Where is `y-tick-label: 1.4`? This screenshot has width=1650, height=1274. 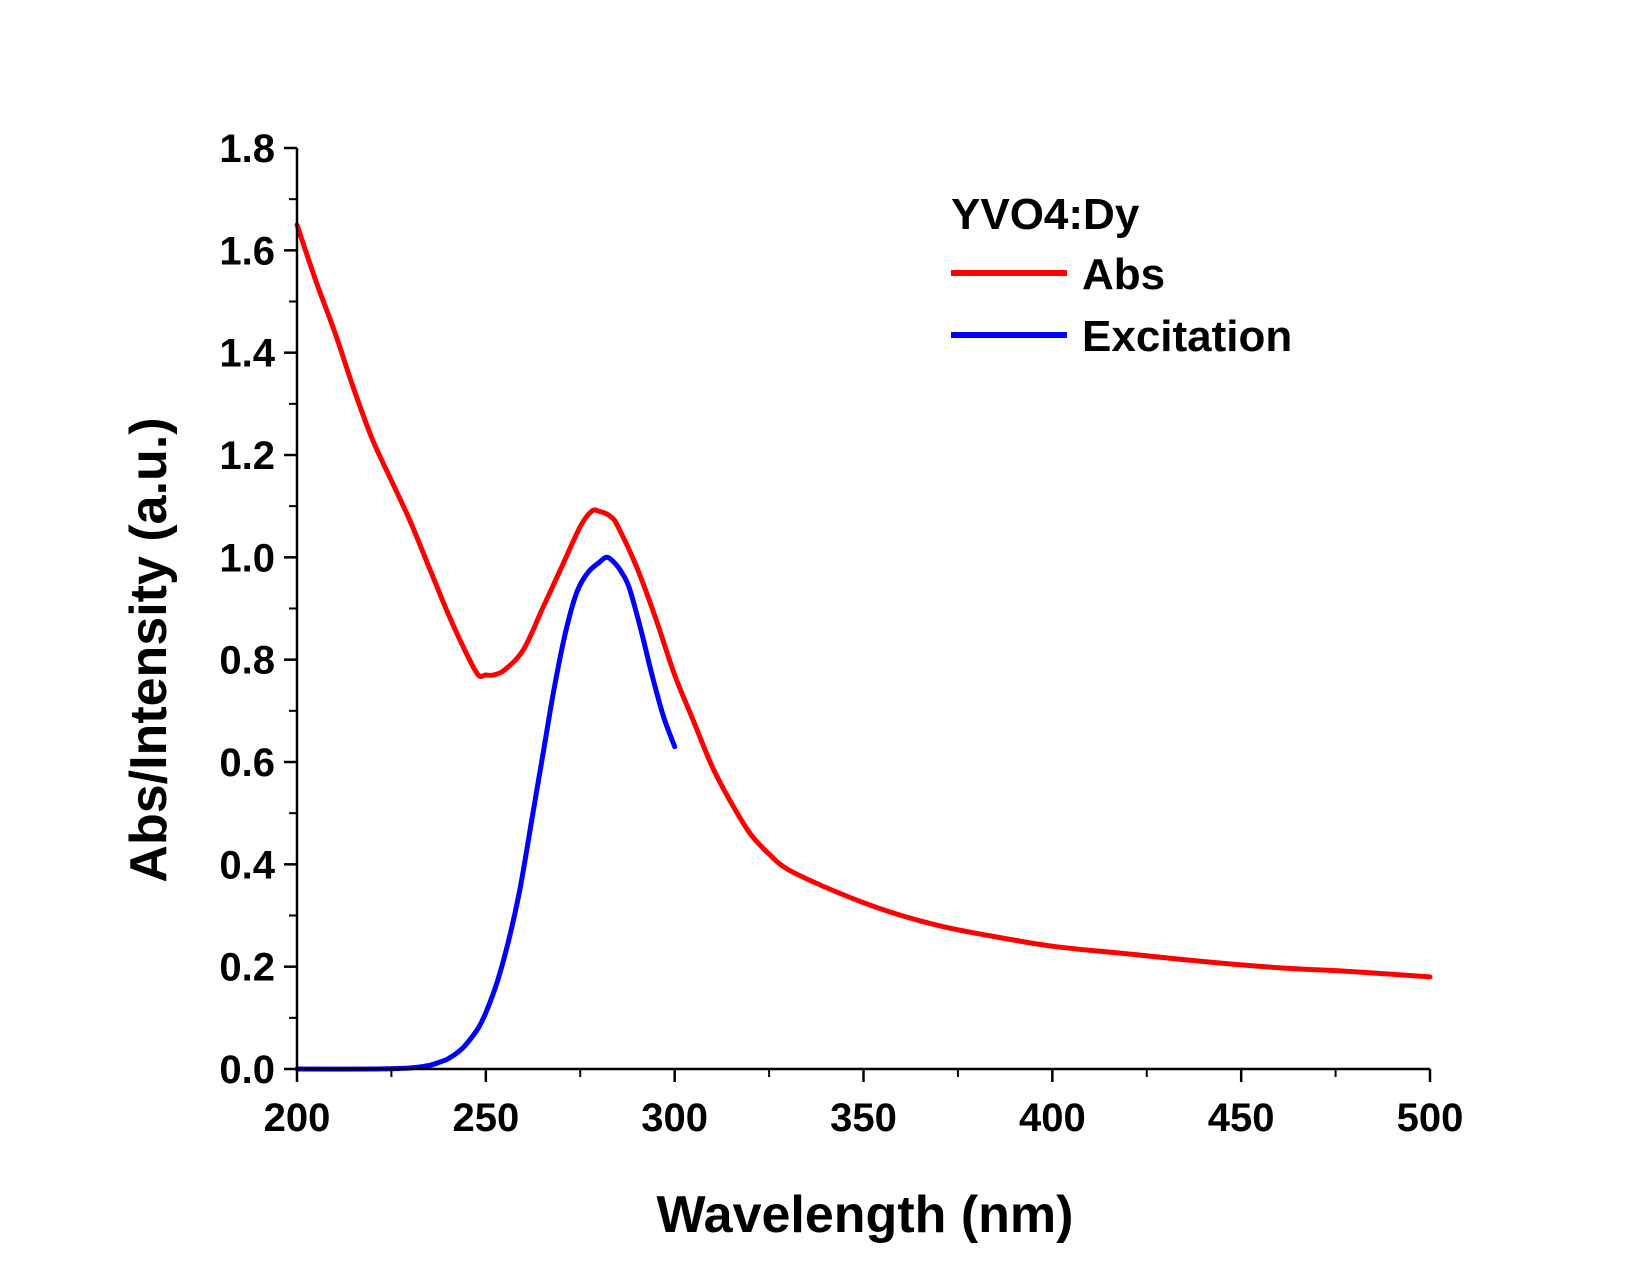 y-tick-label: 1.4 is located at coordinates (247, 354).